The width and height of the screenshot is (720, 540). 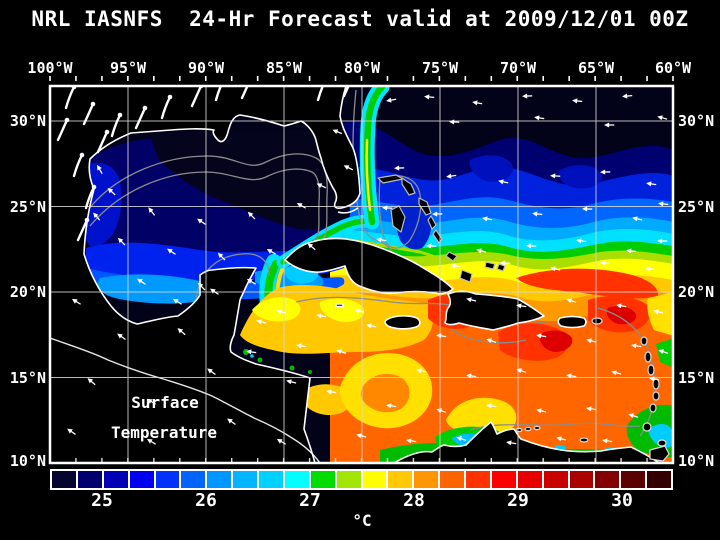 What do you see at coordinates (402, 322) in the screenshot?
I see `jamaica-land` at bounding box center [402, 322].